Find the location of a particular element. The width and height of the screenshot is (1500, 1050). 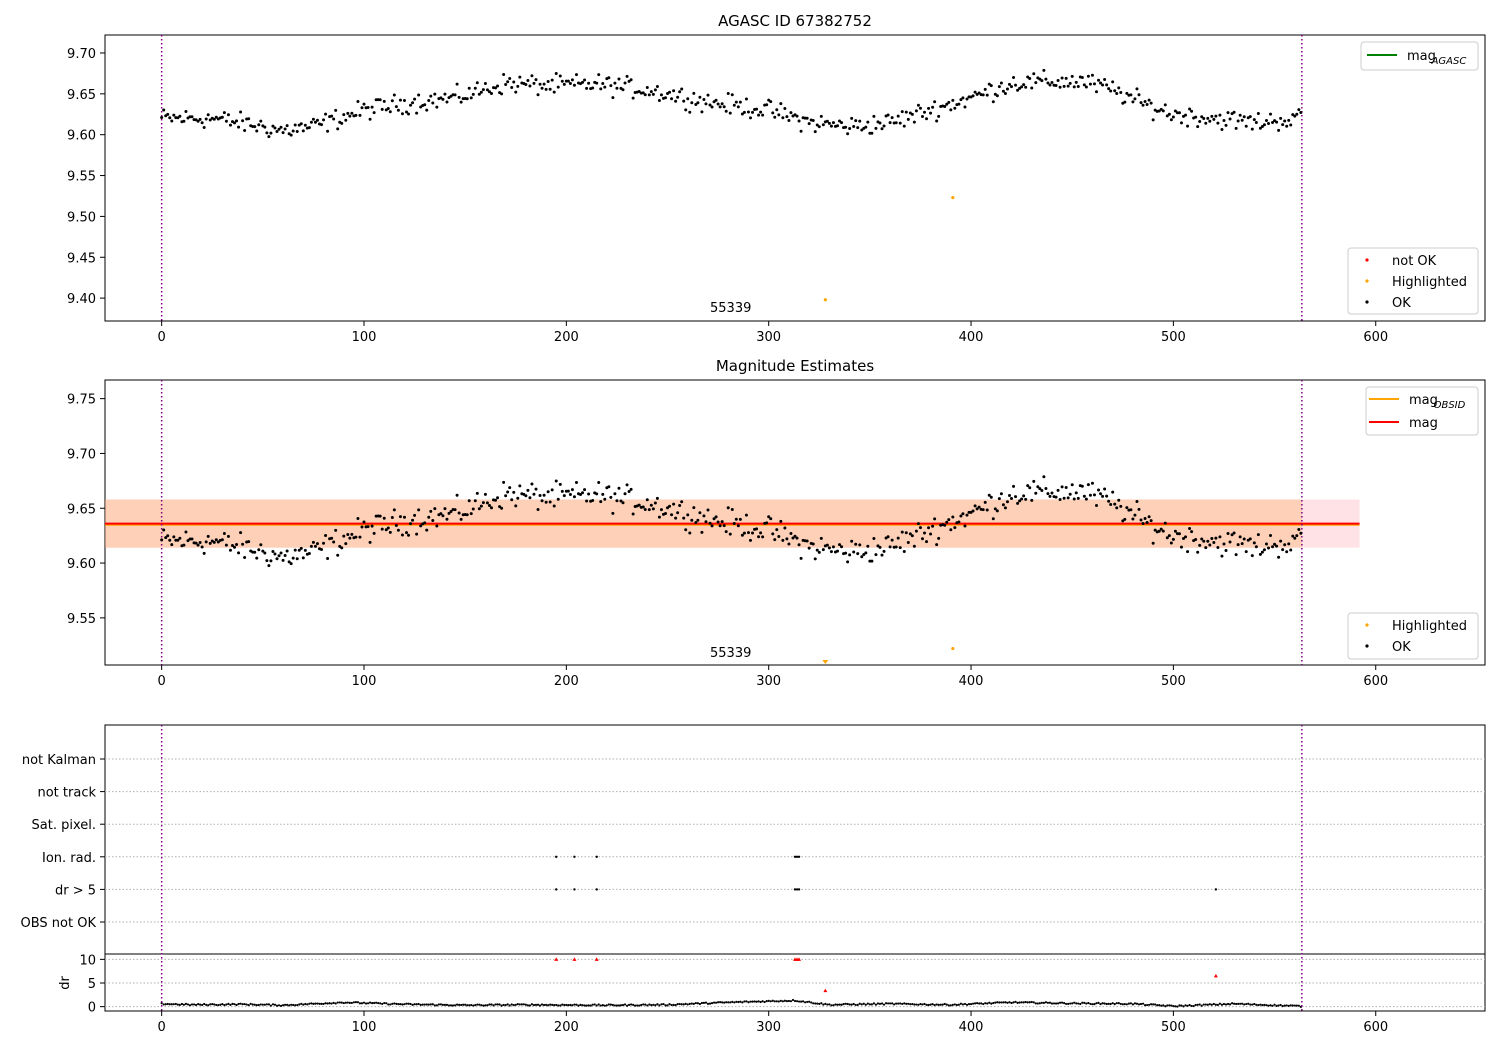

dr-axis-label: dr is located at coordinates (65, 983).